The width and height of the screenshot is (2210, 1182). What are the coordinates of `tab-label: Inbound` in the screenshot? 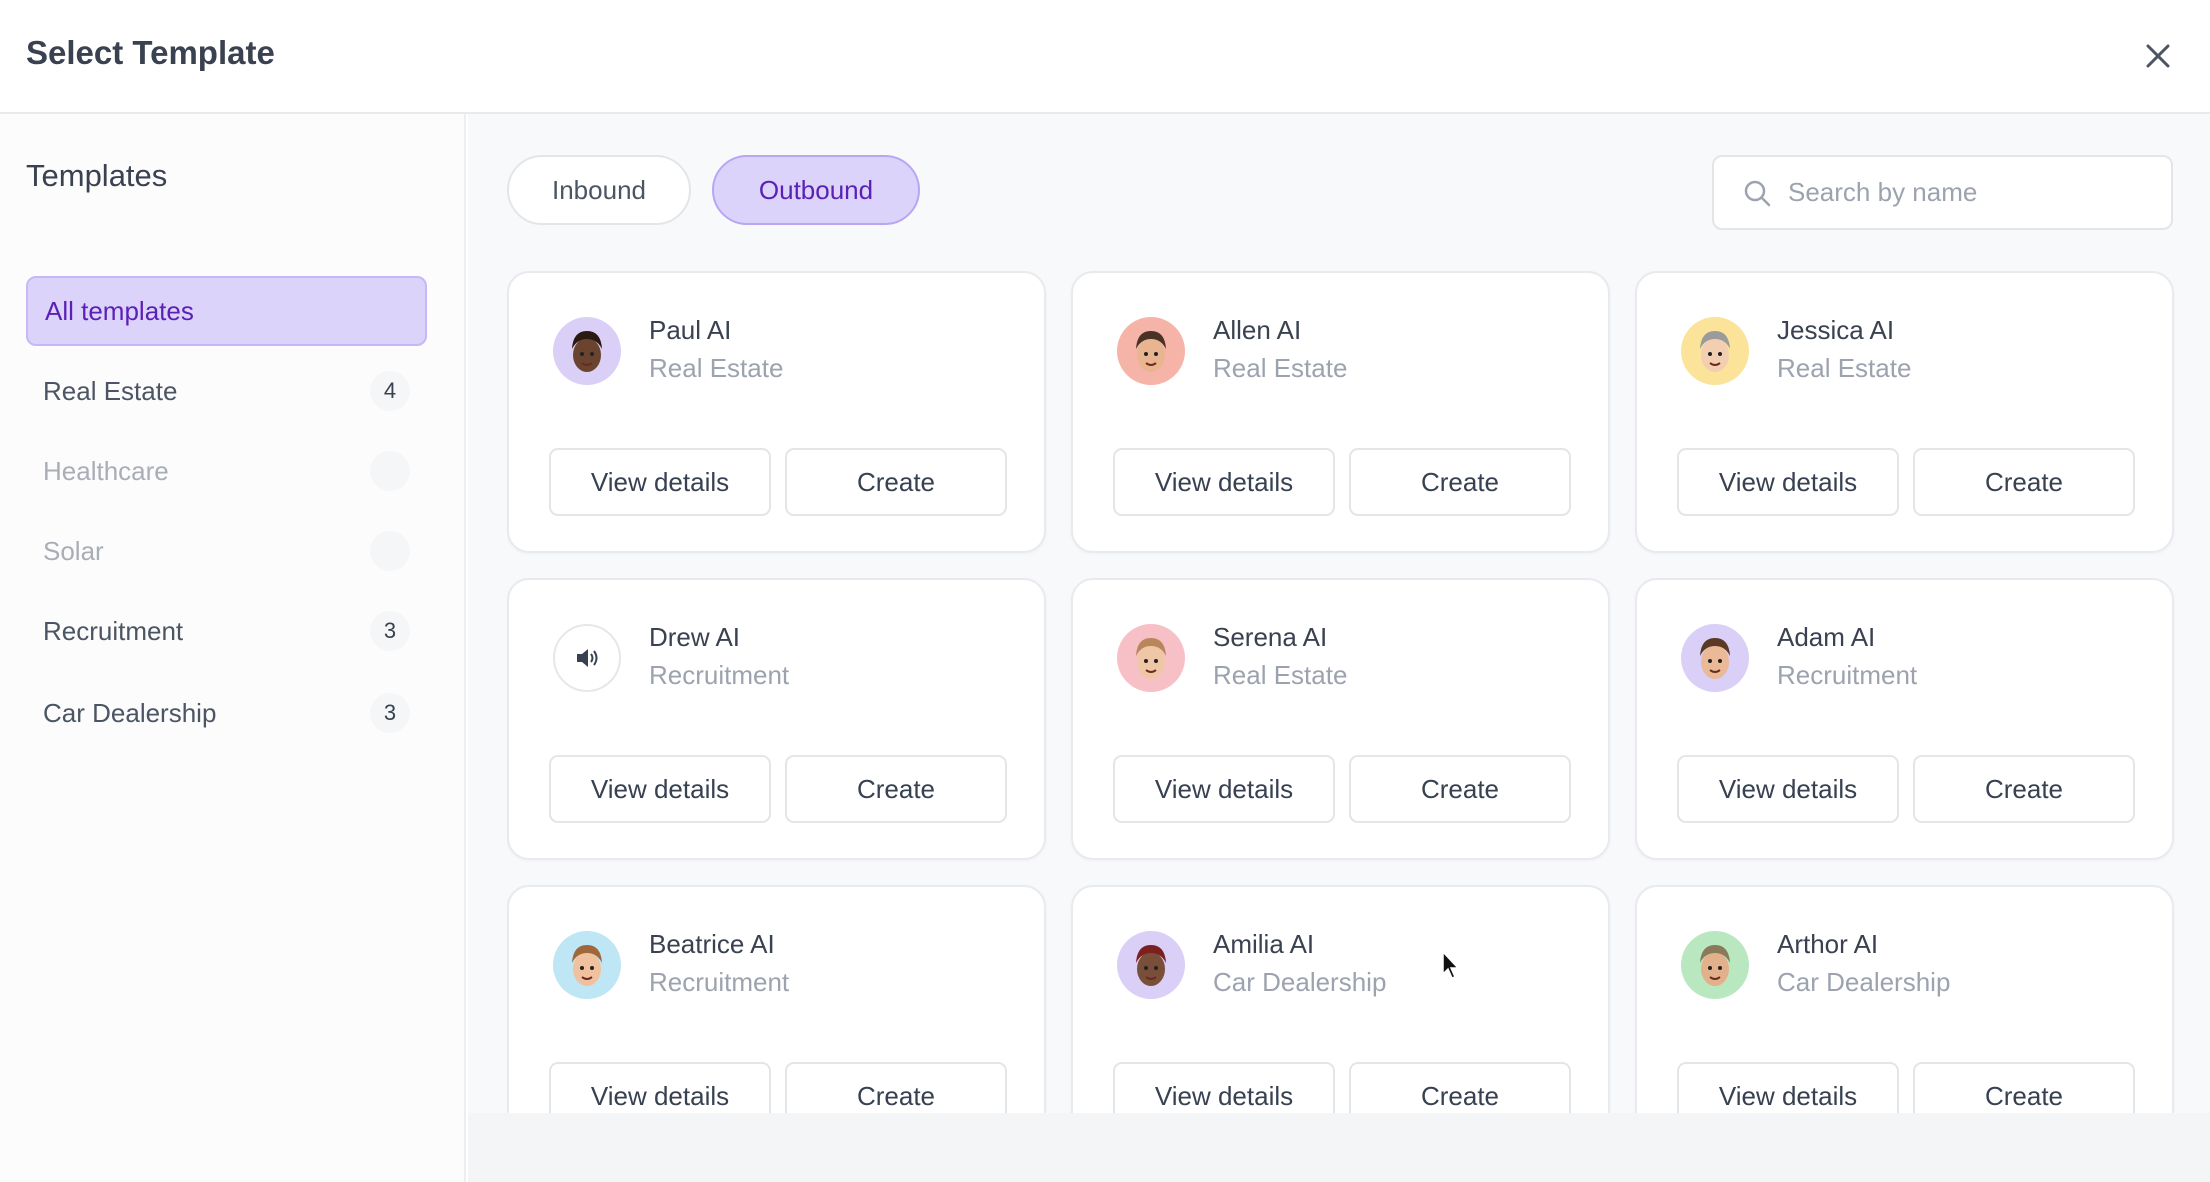 It's located at (599, 189).